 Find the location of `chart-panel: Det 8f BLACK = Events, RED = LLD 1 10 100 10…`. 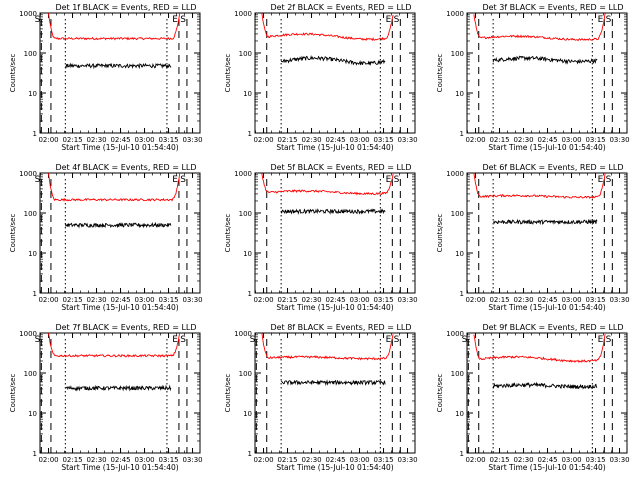

chart-panel: Det 8f BLACK = Events, RED = LLD 1 10 100 10… is located at coordinates (321, 397).